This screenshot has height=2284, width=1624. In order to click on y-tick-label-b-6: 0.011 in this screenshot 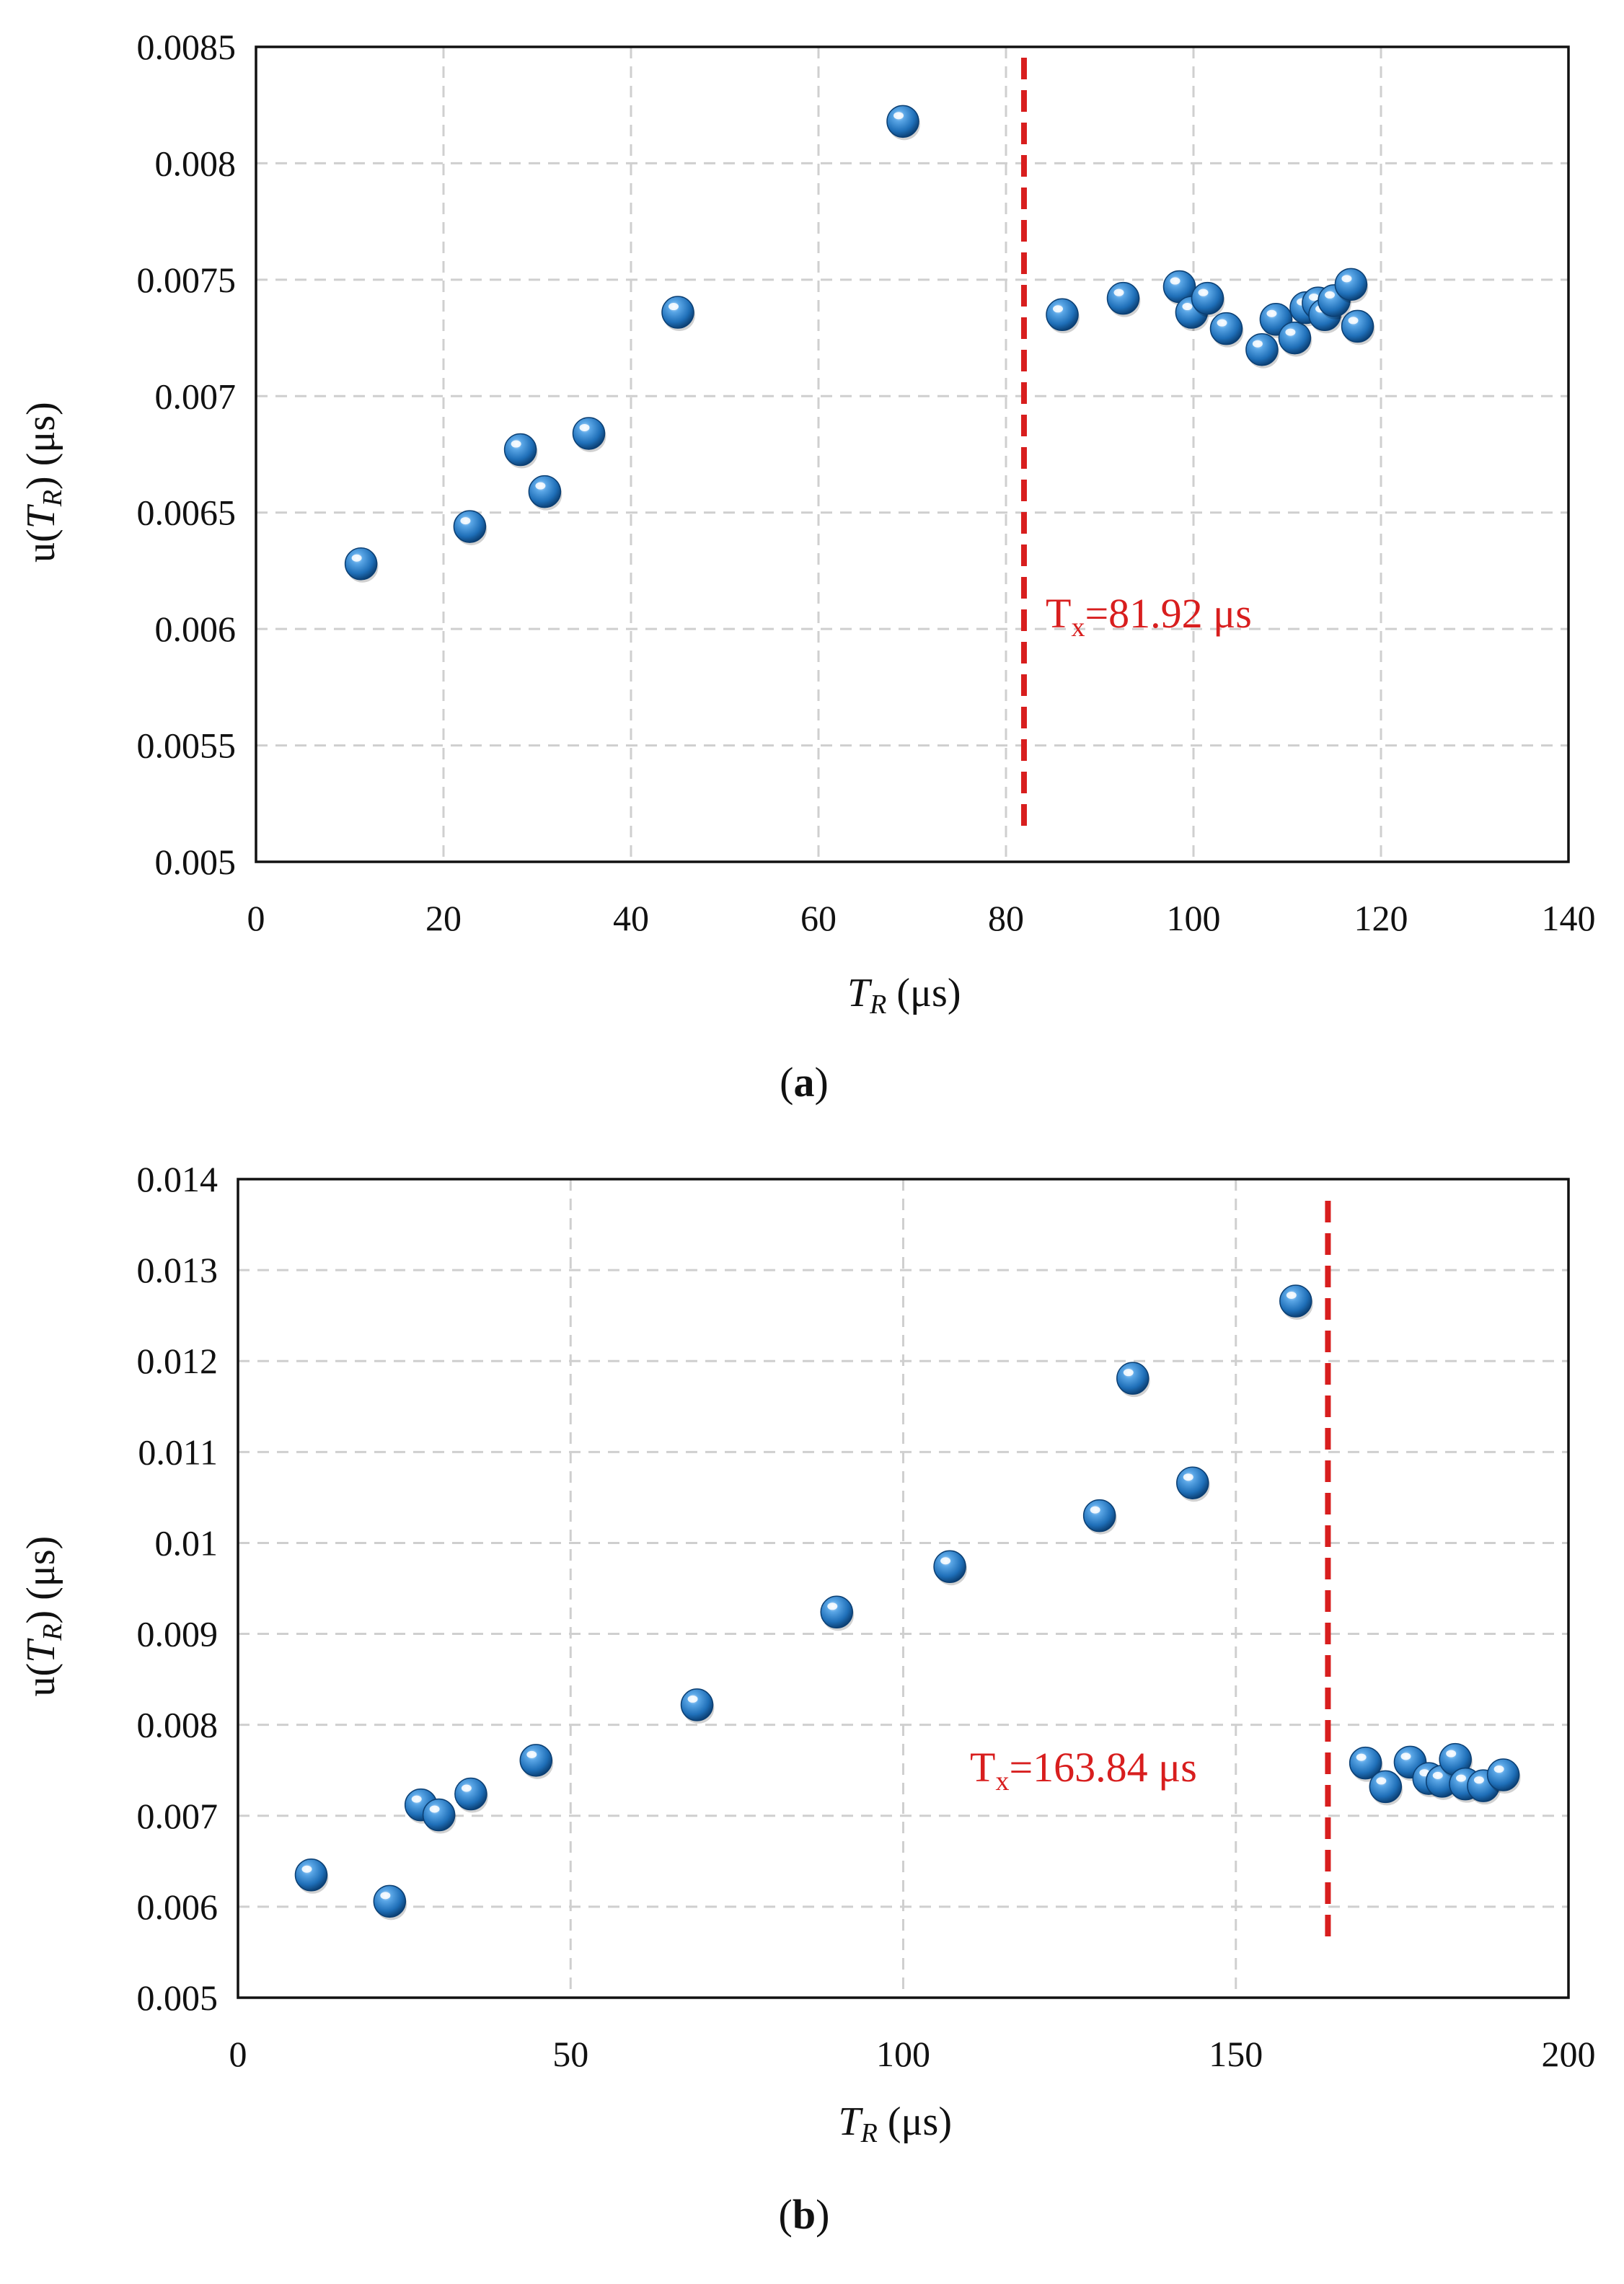, I will do `click(178, 1452)`.